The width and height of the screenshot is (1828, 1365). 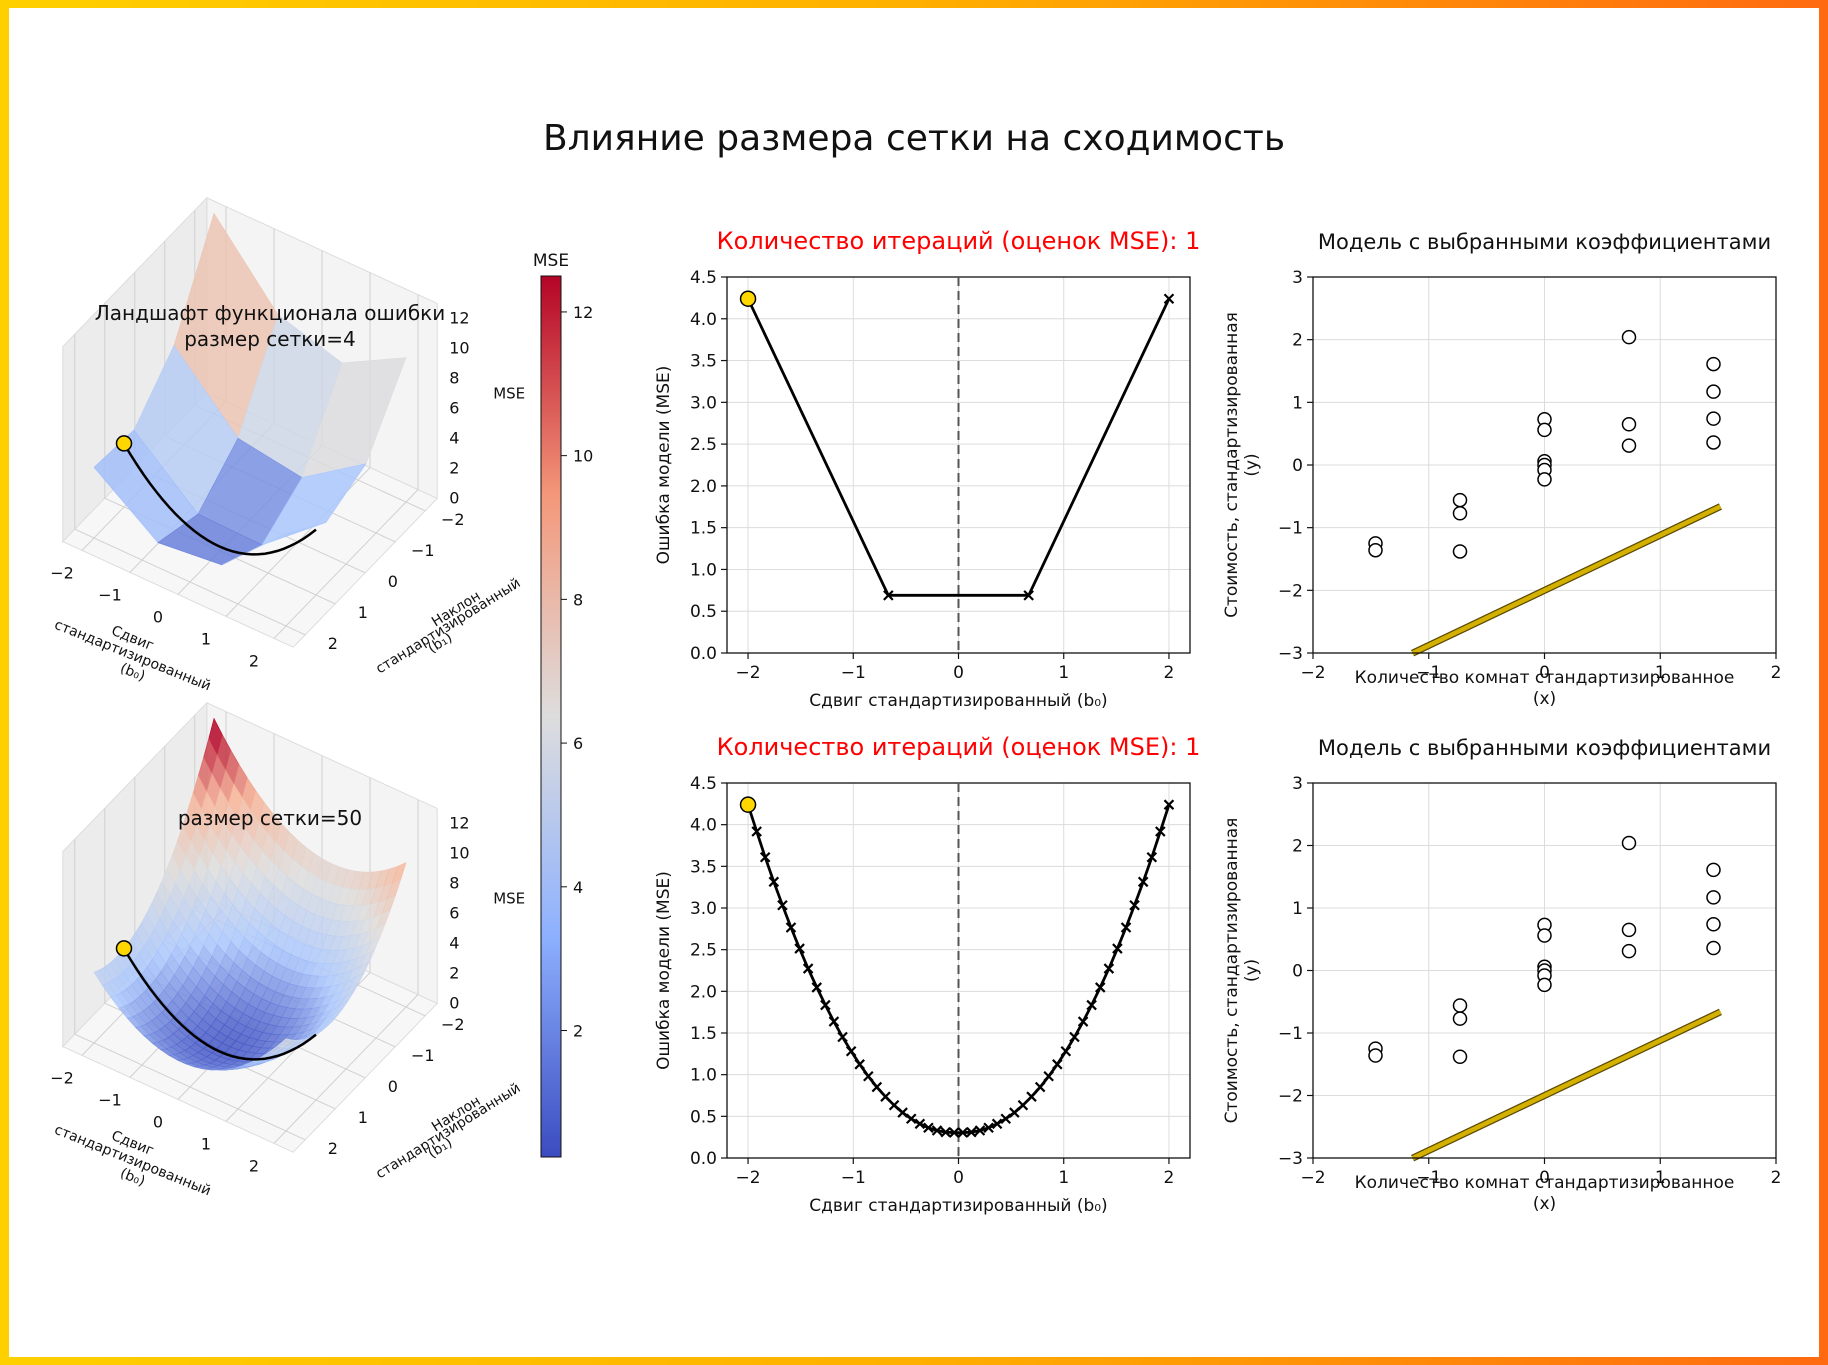 I want to click on start-point, so click(x=124, y=948).